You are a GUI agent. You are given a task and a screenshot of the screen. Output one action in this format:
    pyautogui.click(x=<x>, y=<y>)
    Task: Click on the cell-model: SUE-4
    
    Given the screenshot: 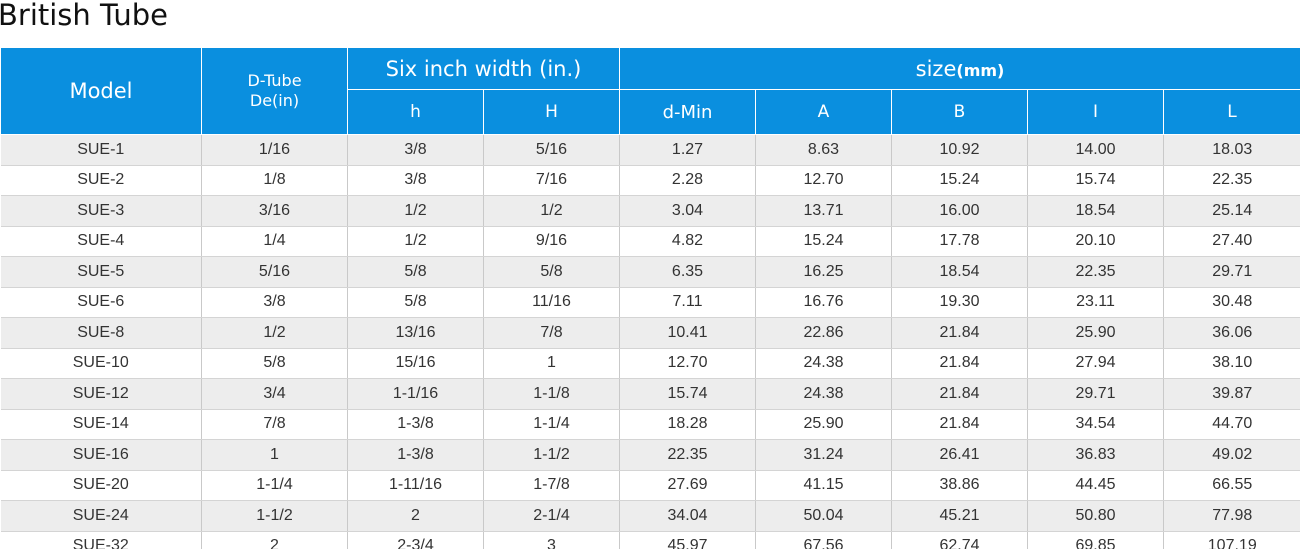 What is the action you would take?
    pyautogui.click(x=101, y=241)
    